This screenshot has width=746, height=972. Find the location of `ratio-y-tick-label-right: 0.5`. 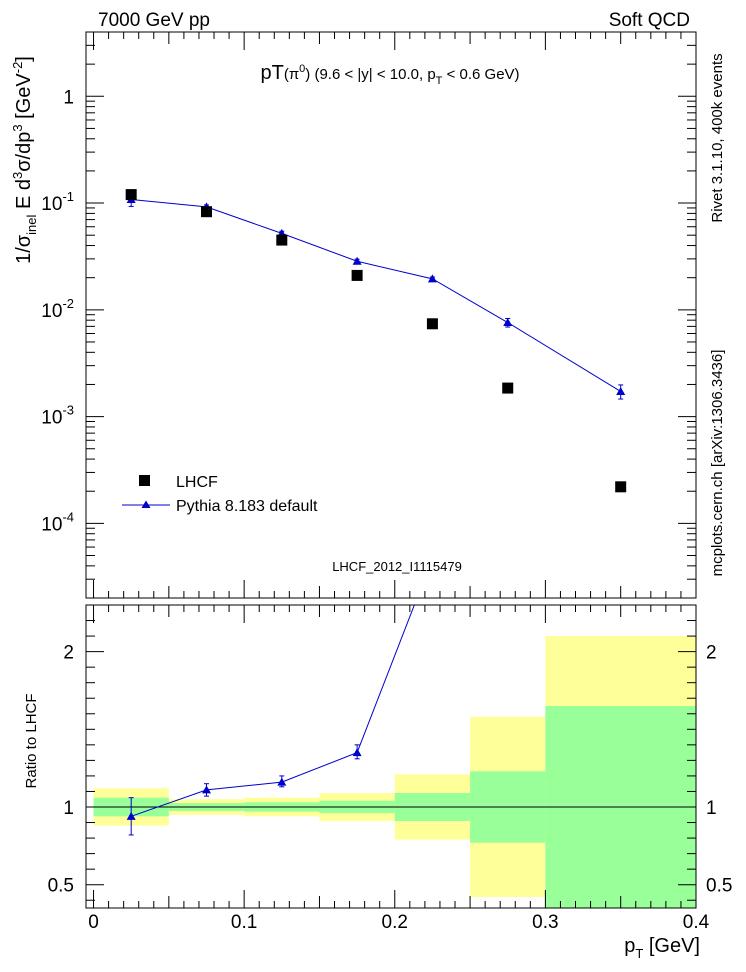

ratio-y-tick-label-right: 0.5 is located at coordinates (719, 886).